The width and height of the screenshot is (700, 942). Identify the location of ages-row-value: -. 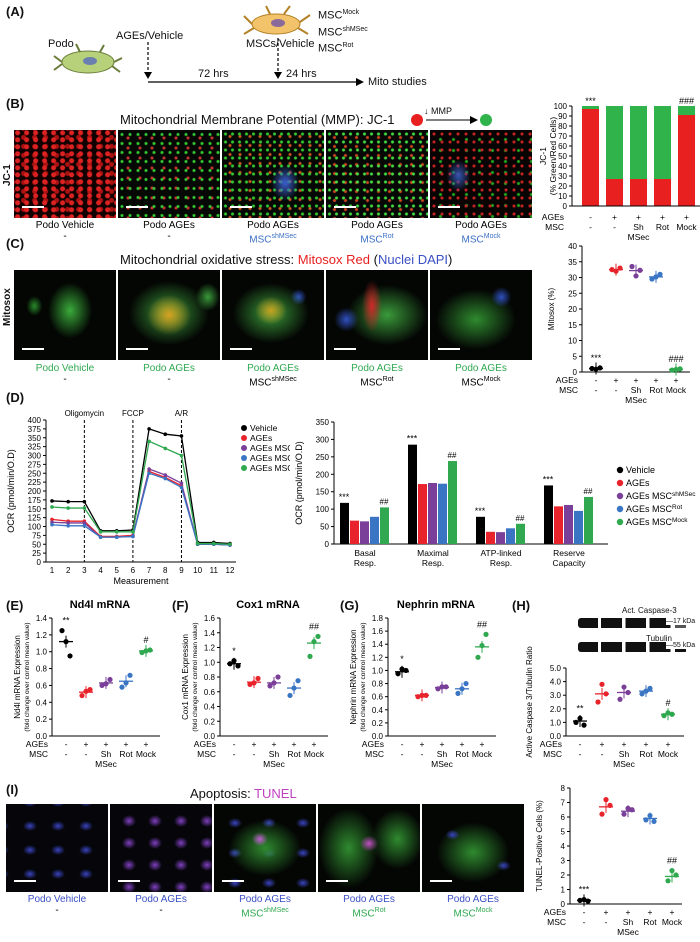
(596, 380).